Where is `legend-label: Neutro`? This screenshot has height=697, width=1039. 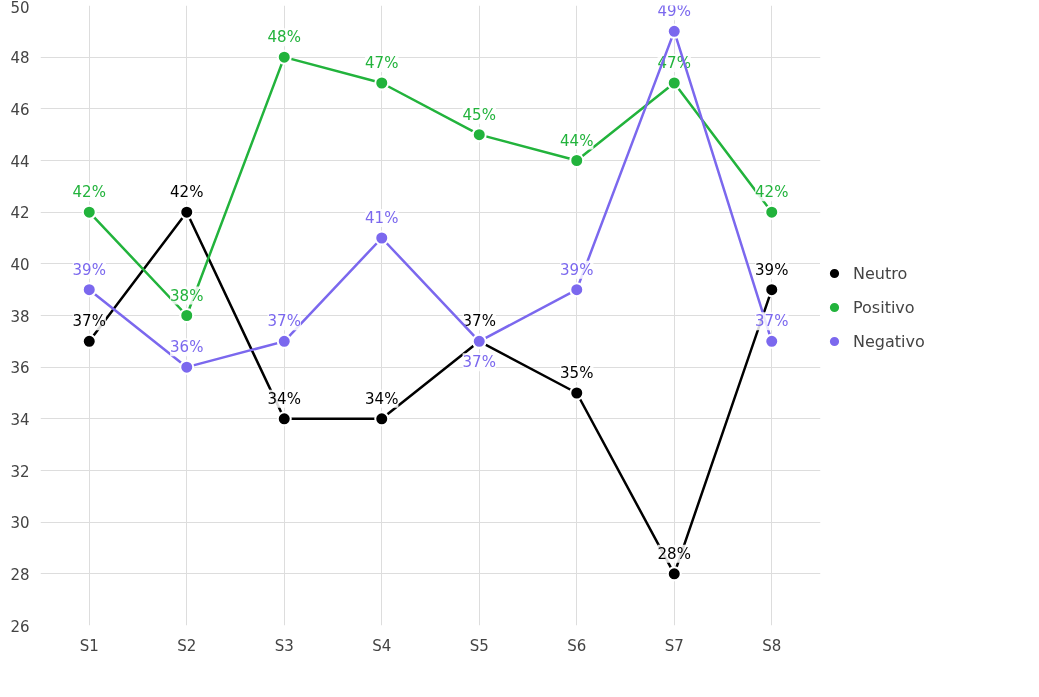
legend-label: Neutro is located at coordinates (880, 273).